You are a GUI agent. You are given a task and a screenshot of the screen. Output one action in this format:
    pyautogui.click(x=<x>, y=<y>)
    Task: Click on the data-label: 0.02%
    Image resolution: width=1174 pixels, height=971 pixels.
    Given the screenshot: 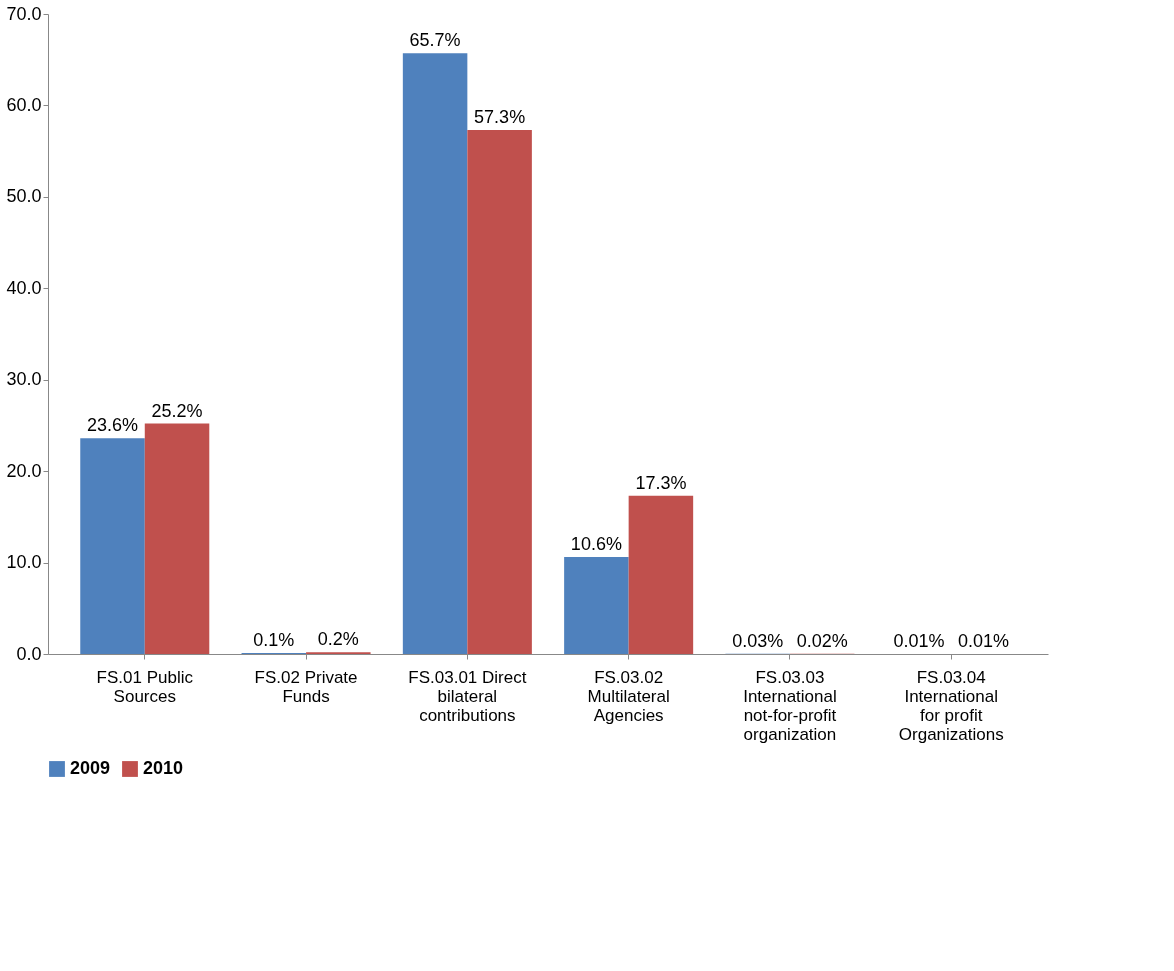 What is the action you would take?
    pyautogui.click(x=822, y=640)
    